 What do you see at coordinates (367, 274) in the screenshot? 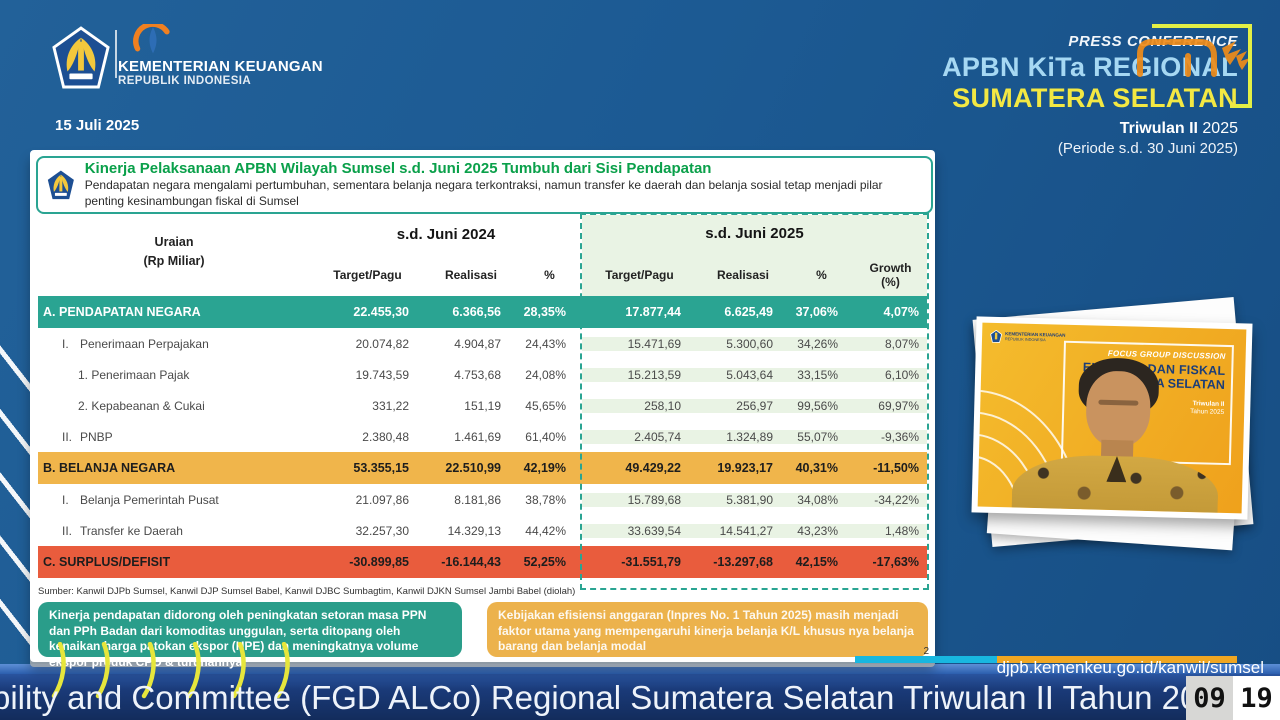
I see `col-target-2024: Target/Pagu` at bounding box center [367, 274].